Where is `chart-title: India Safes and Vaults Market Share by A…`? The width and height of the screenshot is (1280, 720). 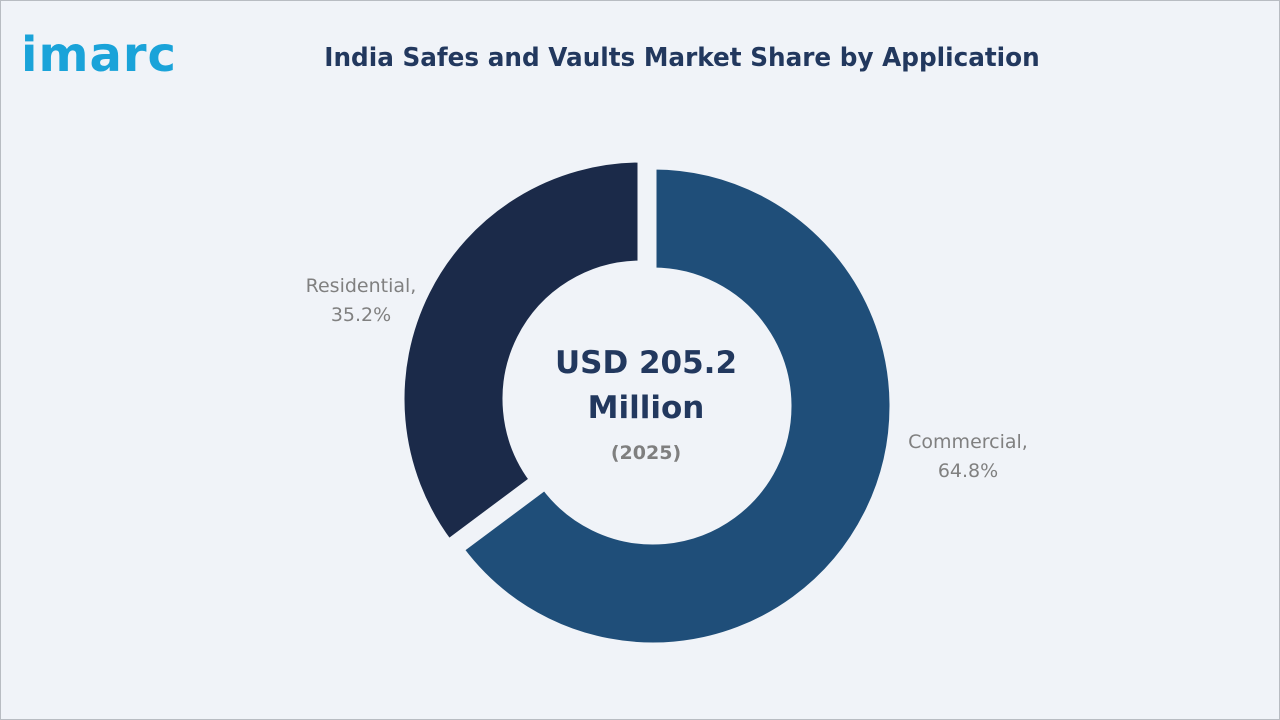
chart-title: India Safes and Vaults Market Share by A… is located at coordinates (682, 58).